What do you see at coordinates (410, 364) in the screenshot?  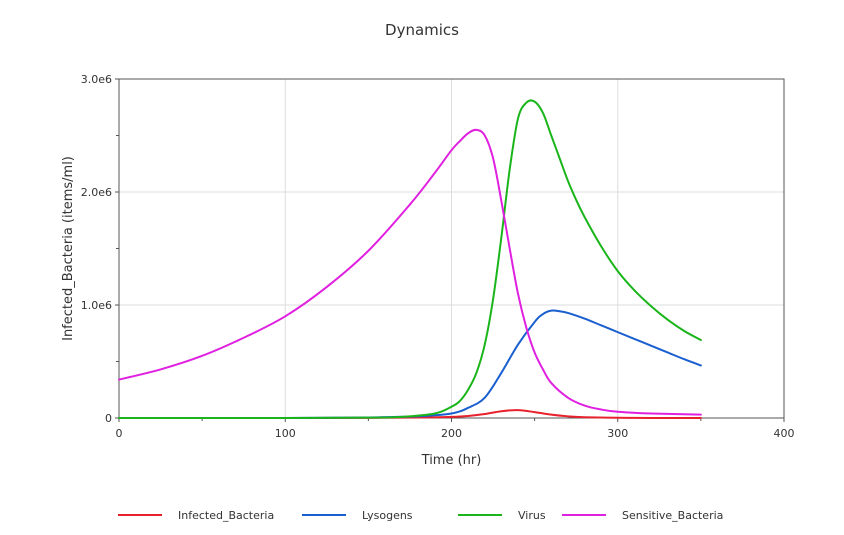 I see `series-line-lysogens` at bounding box center [410, 364].